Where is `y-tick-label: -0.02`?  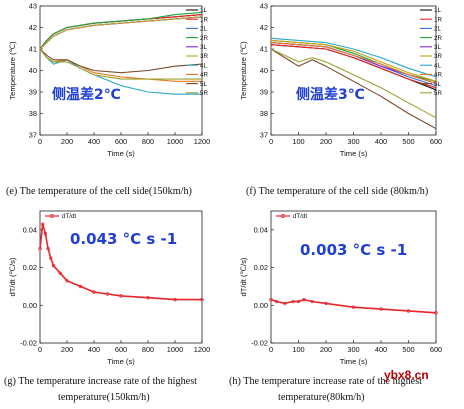 y-tick-label: -0.02 is located at coordinates (259, 343).